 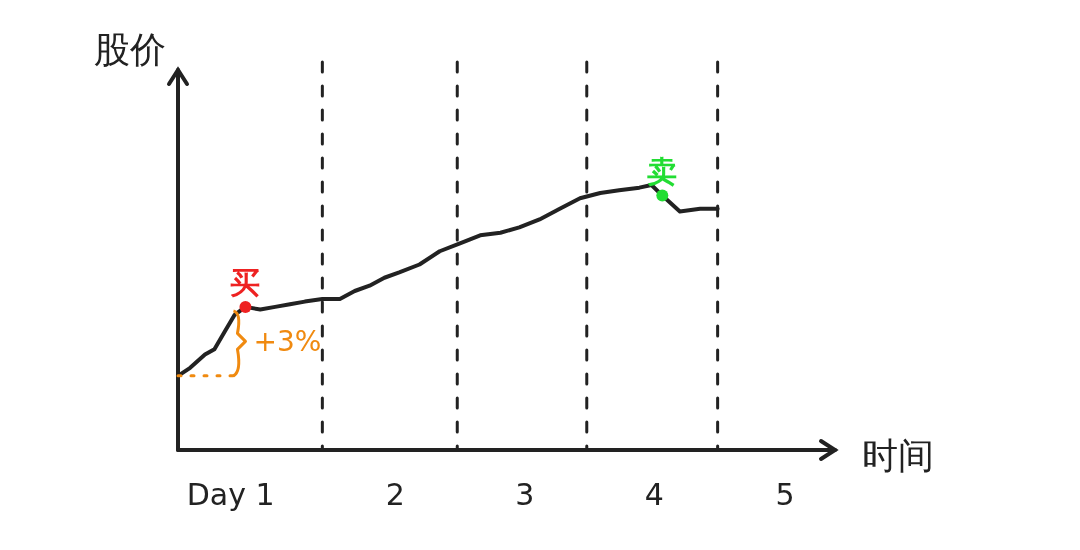 I want to click on annotation: +3%, so click(x=287, y=342).